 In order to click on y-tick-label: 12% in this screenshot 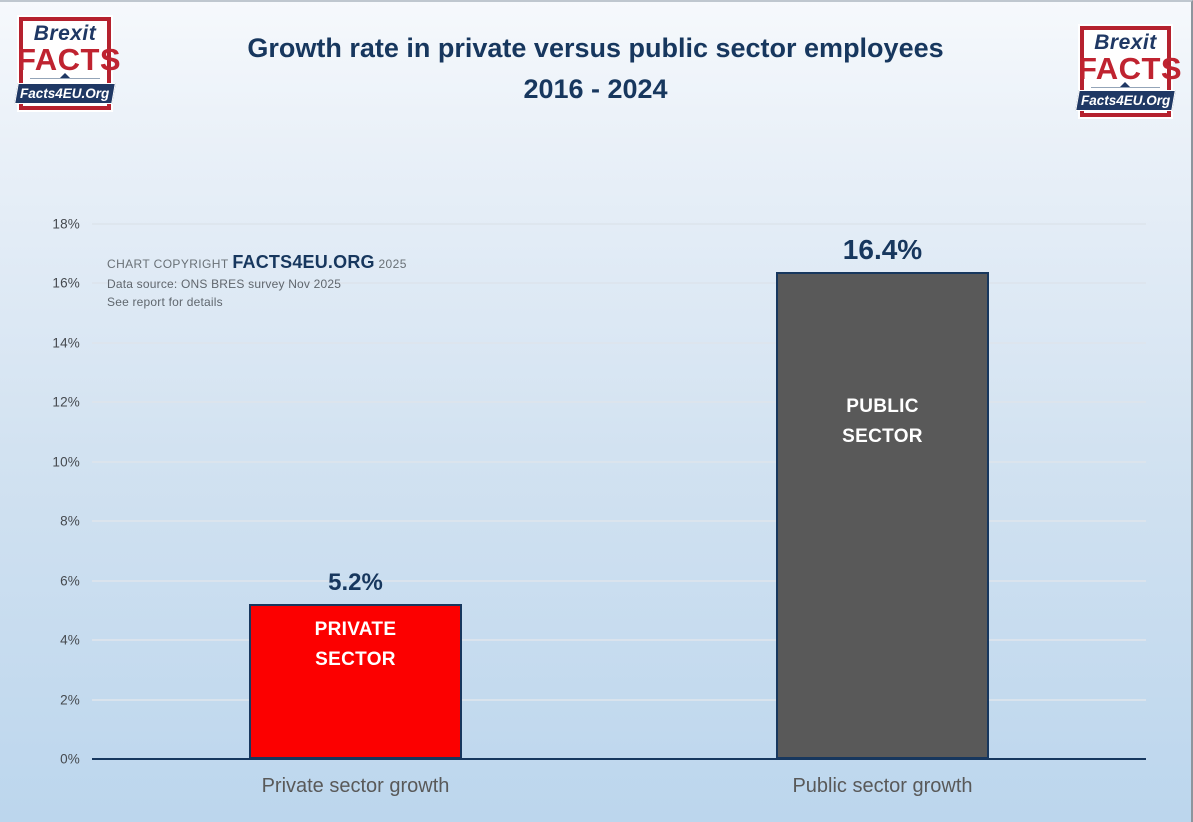, I will do `click(66, 402)`.